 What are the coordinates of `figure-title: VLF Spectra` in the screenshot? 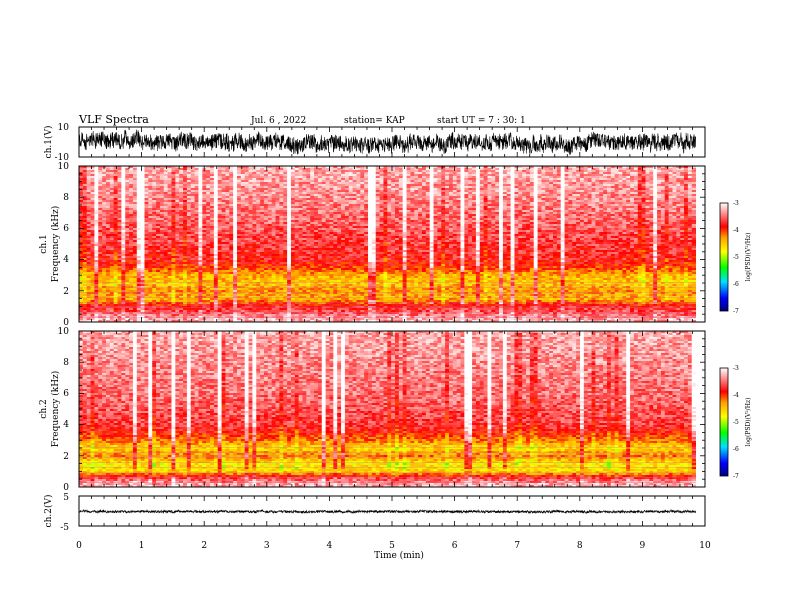 It's located at (113, 119).